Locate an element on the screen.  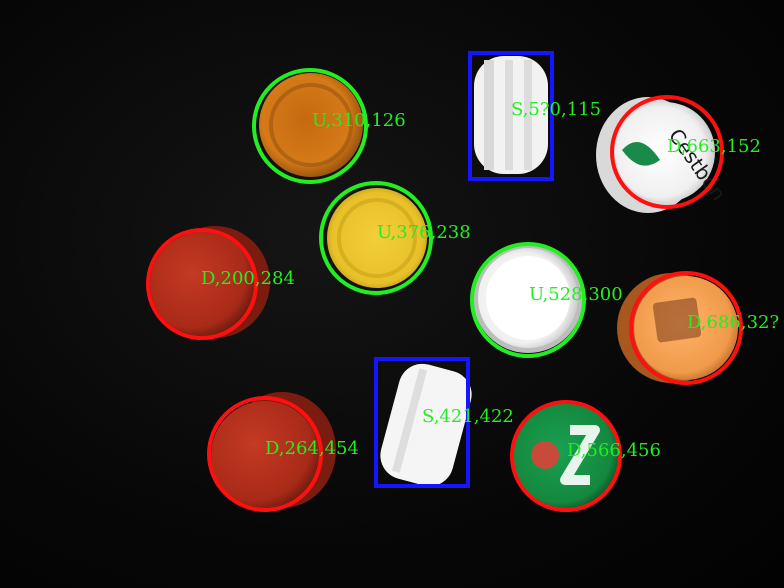
up-circle-white is located at coordinates (528, 300).